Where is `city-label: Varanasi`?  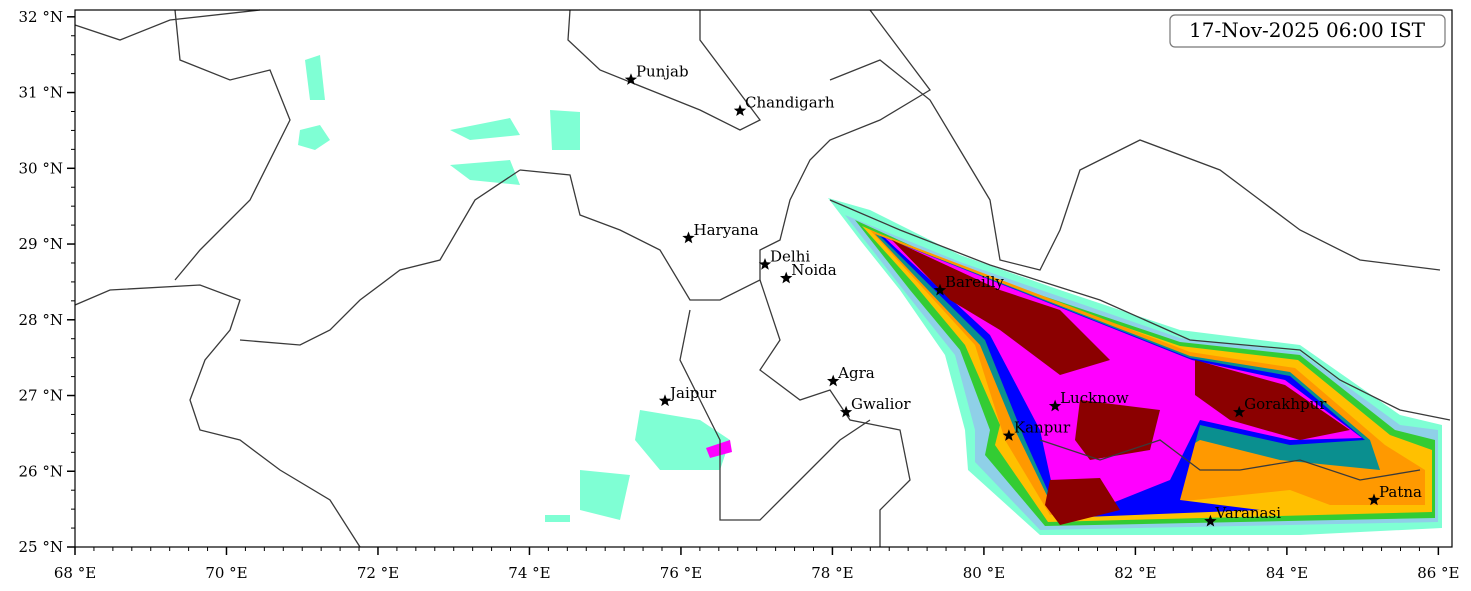
city-label: Varanasi is located at coordinates (1247, 513).